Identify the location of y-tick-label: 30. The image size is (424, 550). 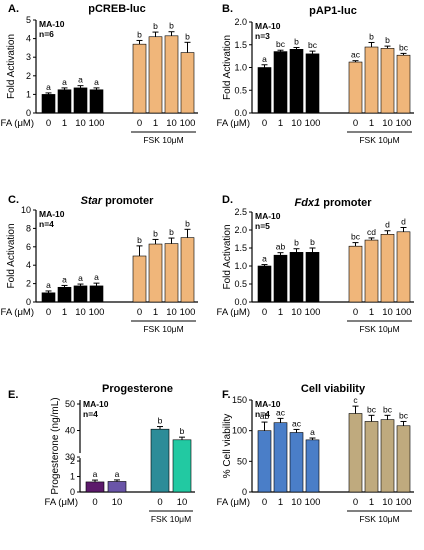
(70, 457).